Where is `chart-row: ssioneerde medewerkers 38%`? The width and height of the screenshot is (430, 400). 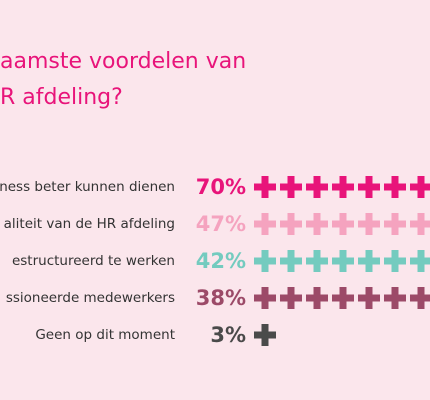 chart-row: ssioneerde medewerkers 38% is located at coordinates (215, 298).